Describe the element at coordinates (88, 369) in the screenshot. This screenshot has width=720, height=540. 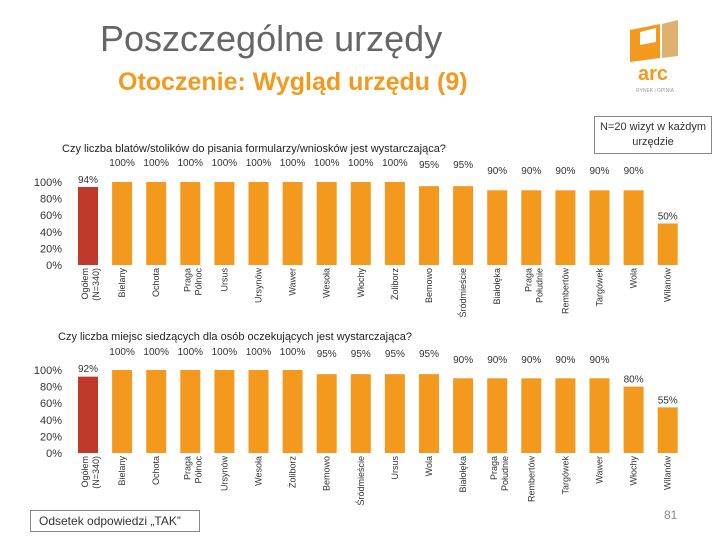
I see `data-label: 92%` at that location.